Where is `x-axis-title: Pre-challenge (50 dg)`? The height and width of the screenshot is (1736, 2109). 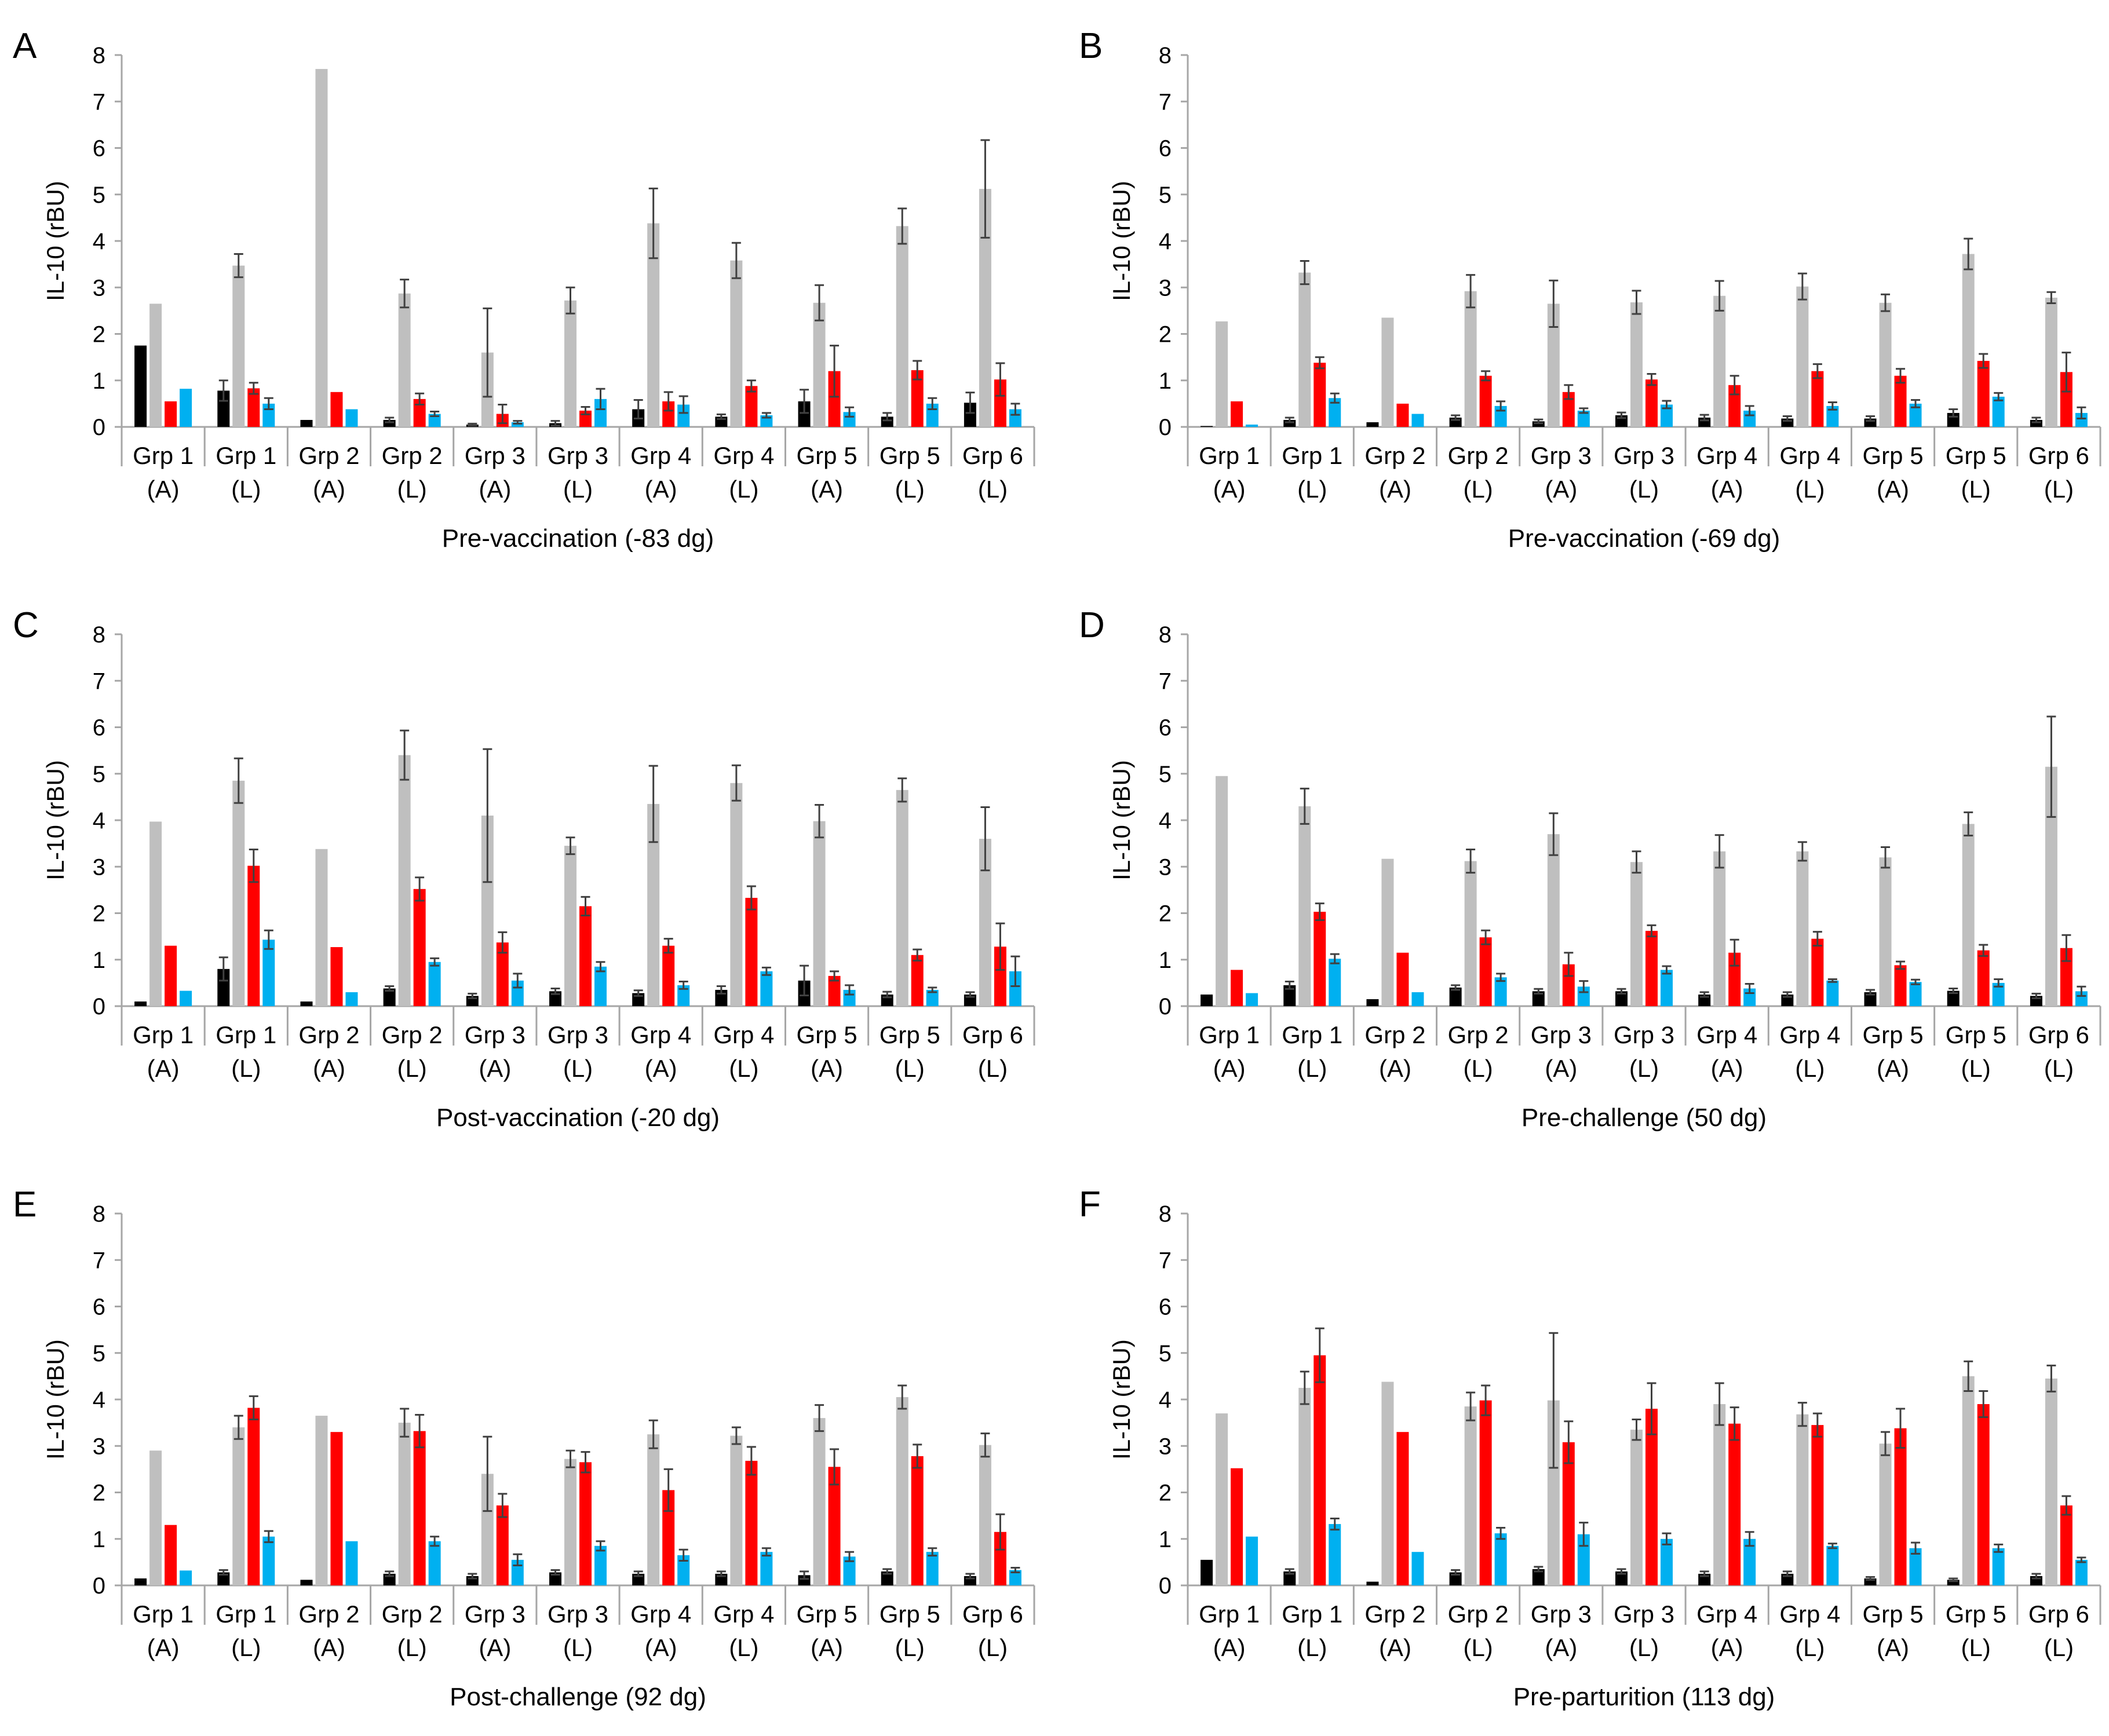
x-axis-title: Pre-challenge (50 dg) is located at coordinates (1644, 1117).